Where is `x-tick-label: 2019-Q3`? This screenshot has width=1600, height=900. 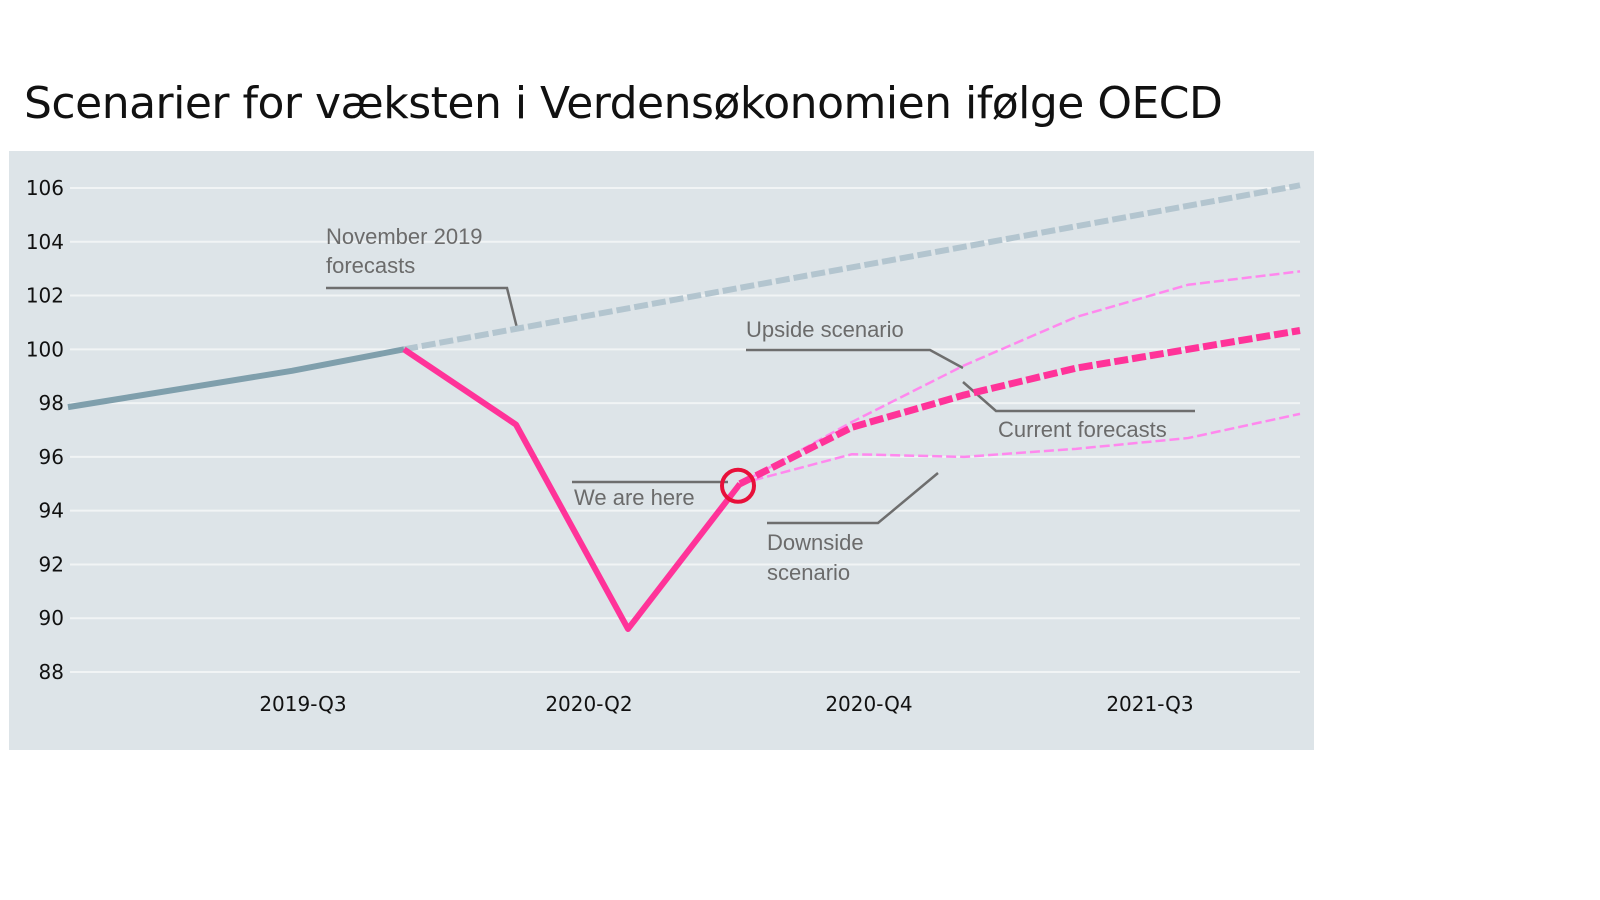 x-tick-label: 2019-Q3 is located at coordinates (302, 704).